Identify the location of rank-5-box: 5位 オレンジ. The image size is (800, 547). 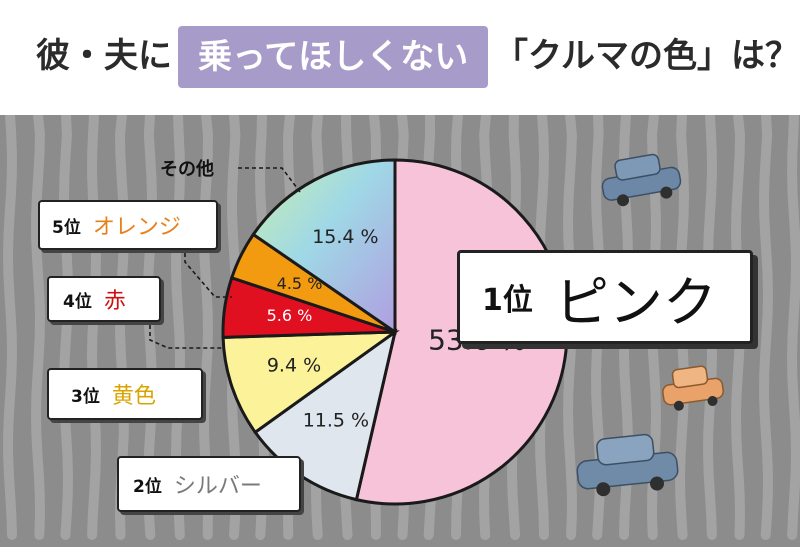
(128, 225).